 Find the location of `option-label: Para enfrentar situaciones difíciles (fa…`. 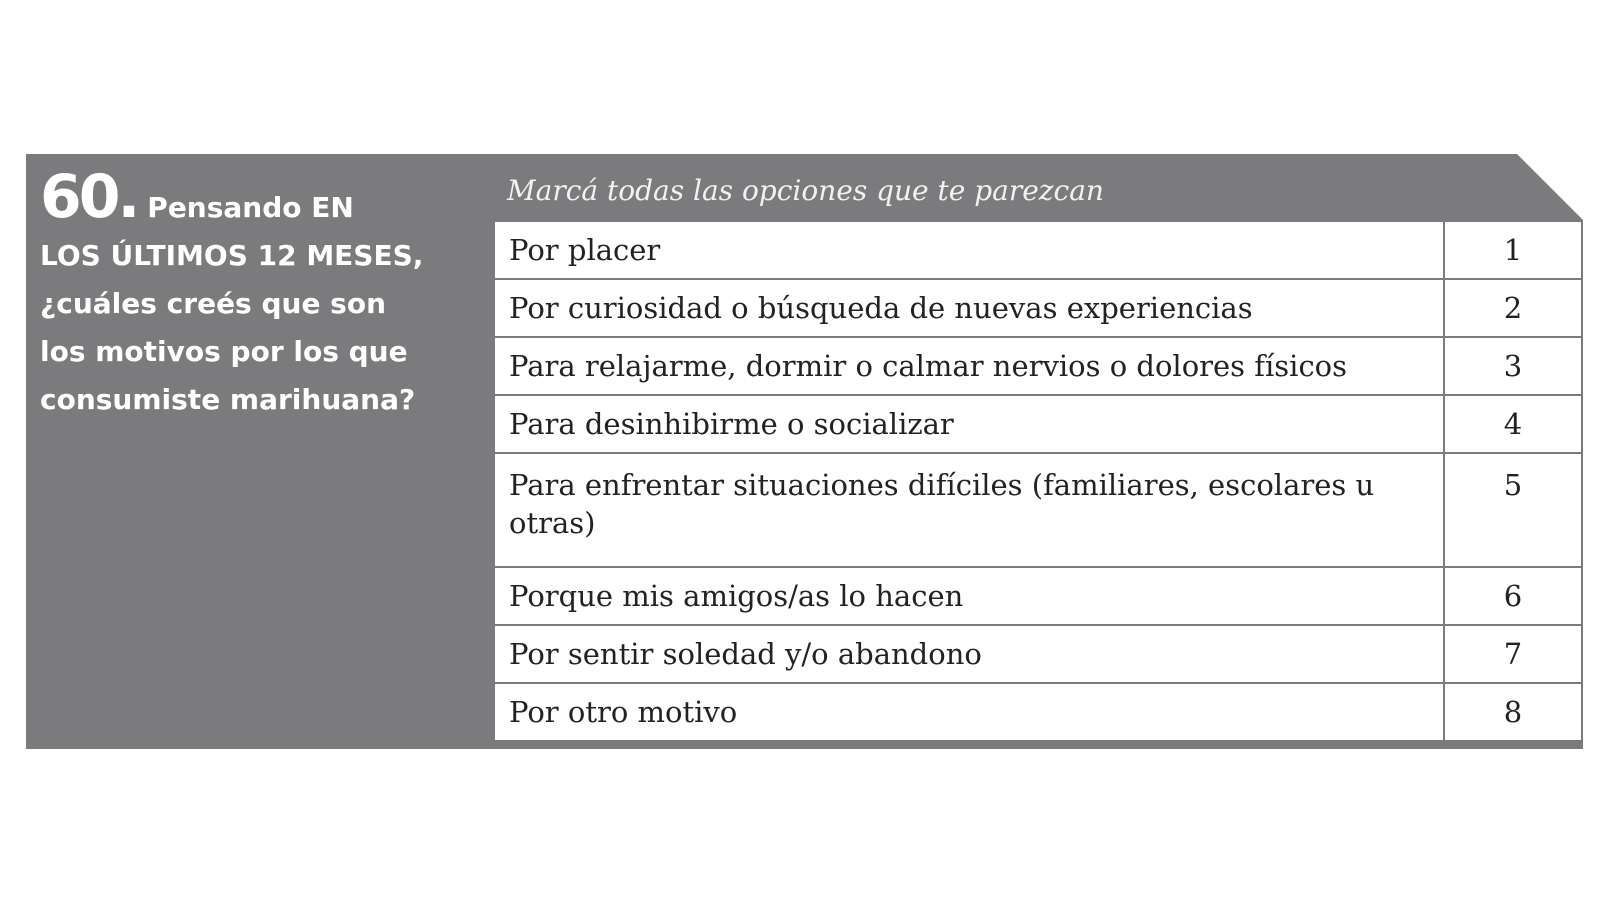

option-label: Para enfrentar situaciones difíciles (fa… is located at coordinates (969, 510).